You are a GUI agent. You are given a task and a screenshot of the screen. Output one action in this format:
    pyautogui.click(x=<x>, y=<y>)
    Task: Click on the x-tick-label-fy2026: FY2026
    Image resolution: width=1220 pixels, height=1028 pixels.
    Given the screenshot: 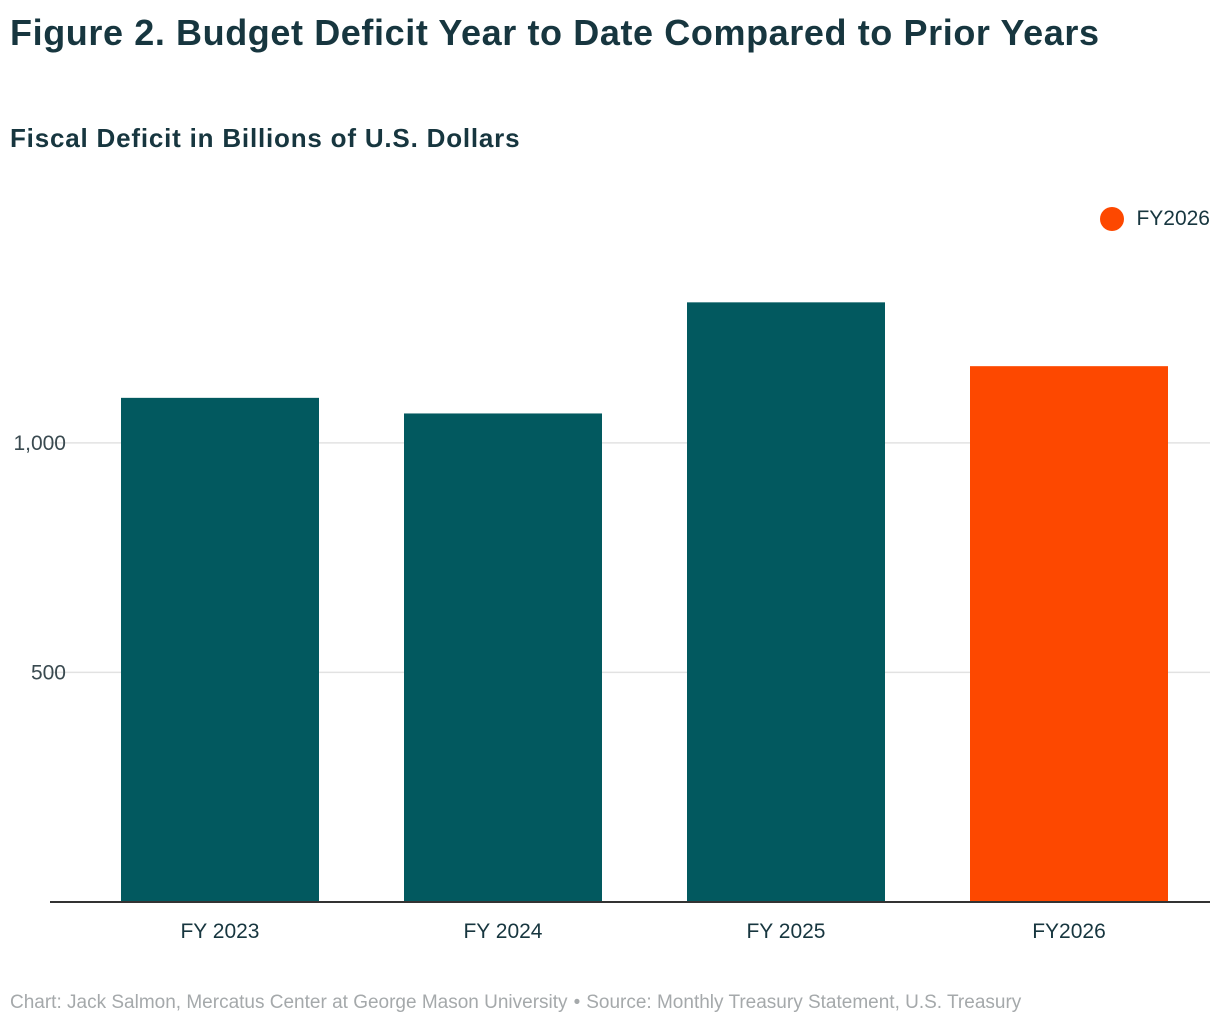 What is the action you would take?
    pyautogui.click(x=1069, y=931)
    